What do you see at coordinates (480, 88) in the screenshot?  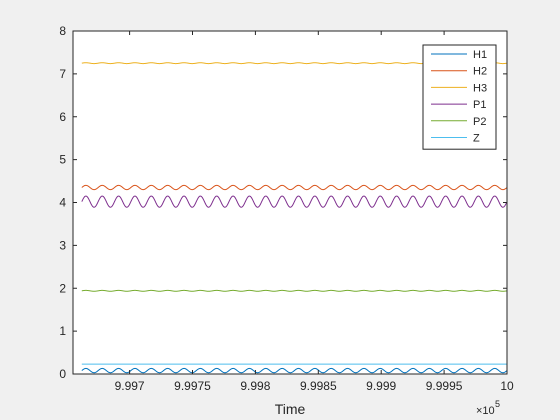 I see `legend-label-h3: H3` at bounding box center [480, 88].